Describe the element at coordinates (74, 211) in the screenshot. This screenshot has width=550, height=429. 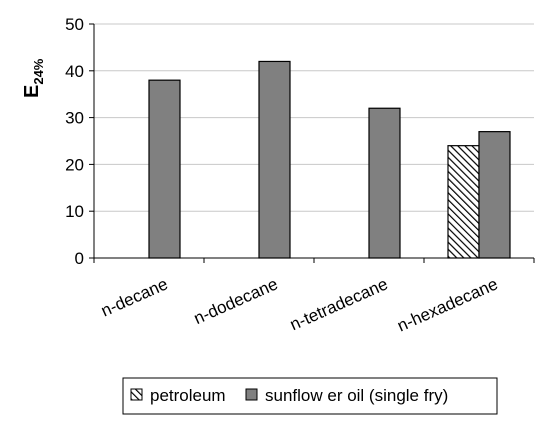
I see `y-tick-label: 10` at that location.